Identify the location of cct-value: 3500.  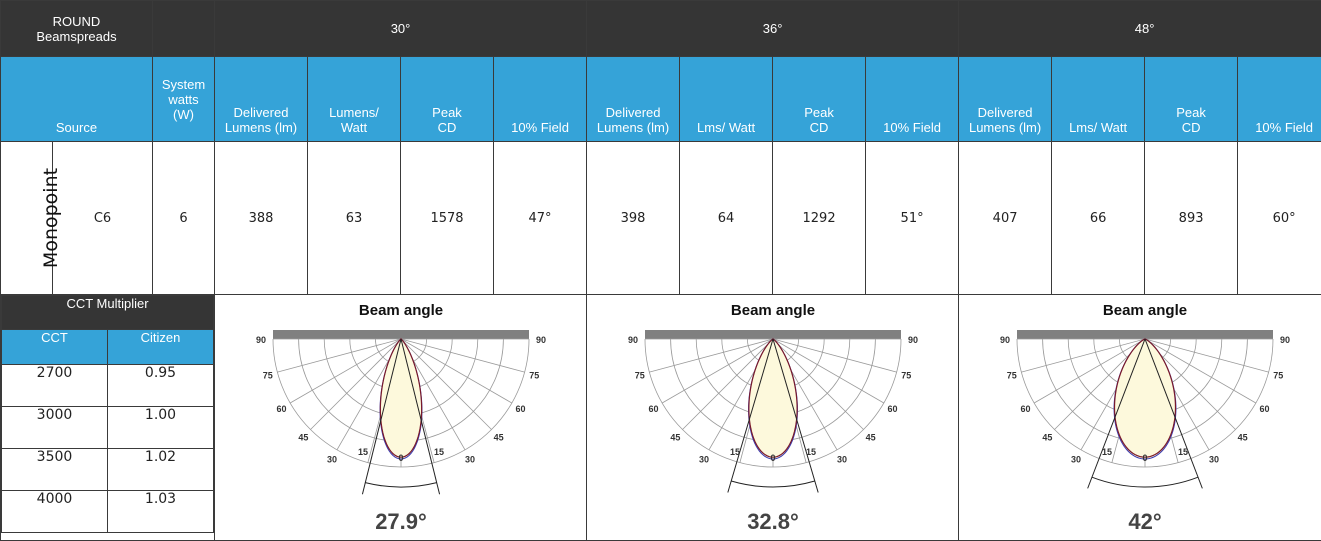
(55, 470).